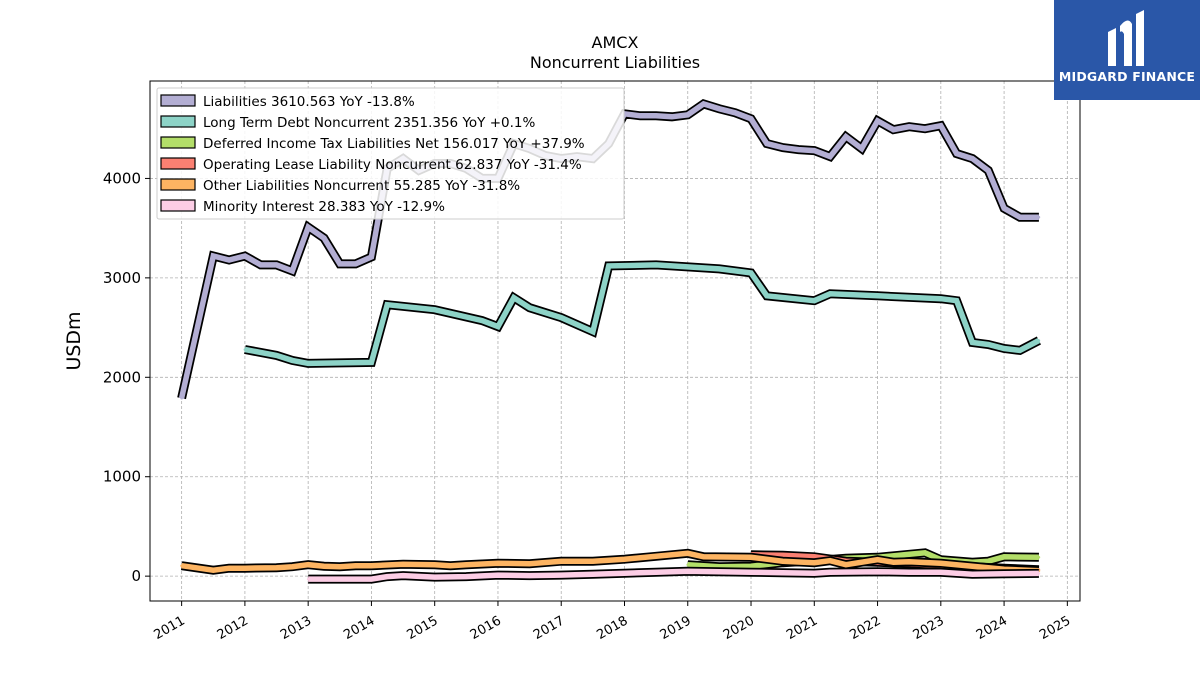 The image size is (1200, 675). What do you see at coordinates (169, 628) in the screenshot?
I see `x-tick-label: 2011` at bounding box center [169, 628].